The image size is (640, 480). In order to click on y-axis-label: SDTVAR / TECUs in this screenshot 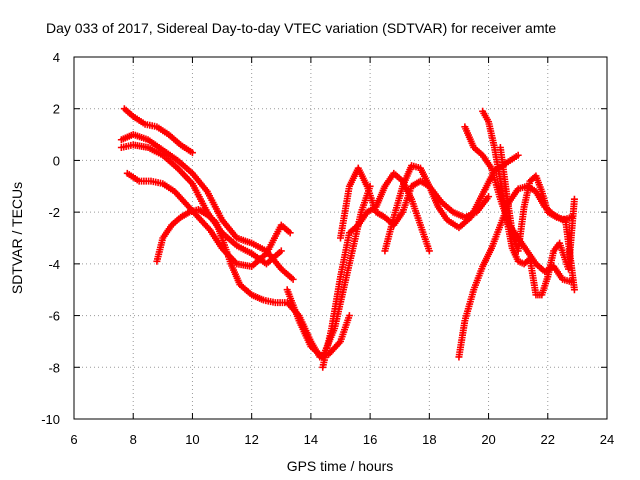, I will do `click(17, 238)`.